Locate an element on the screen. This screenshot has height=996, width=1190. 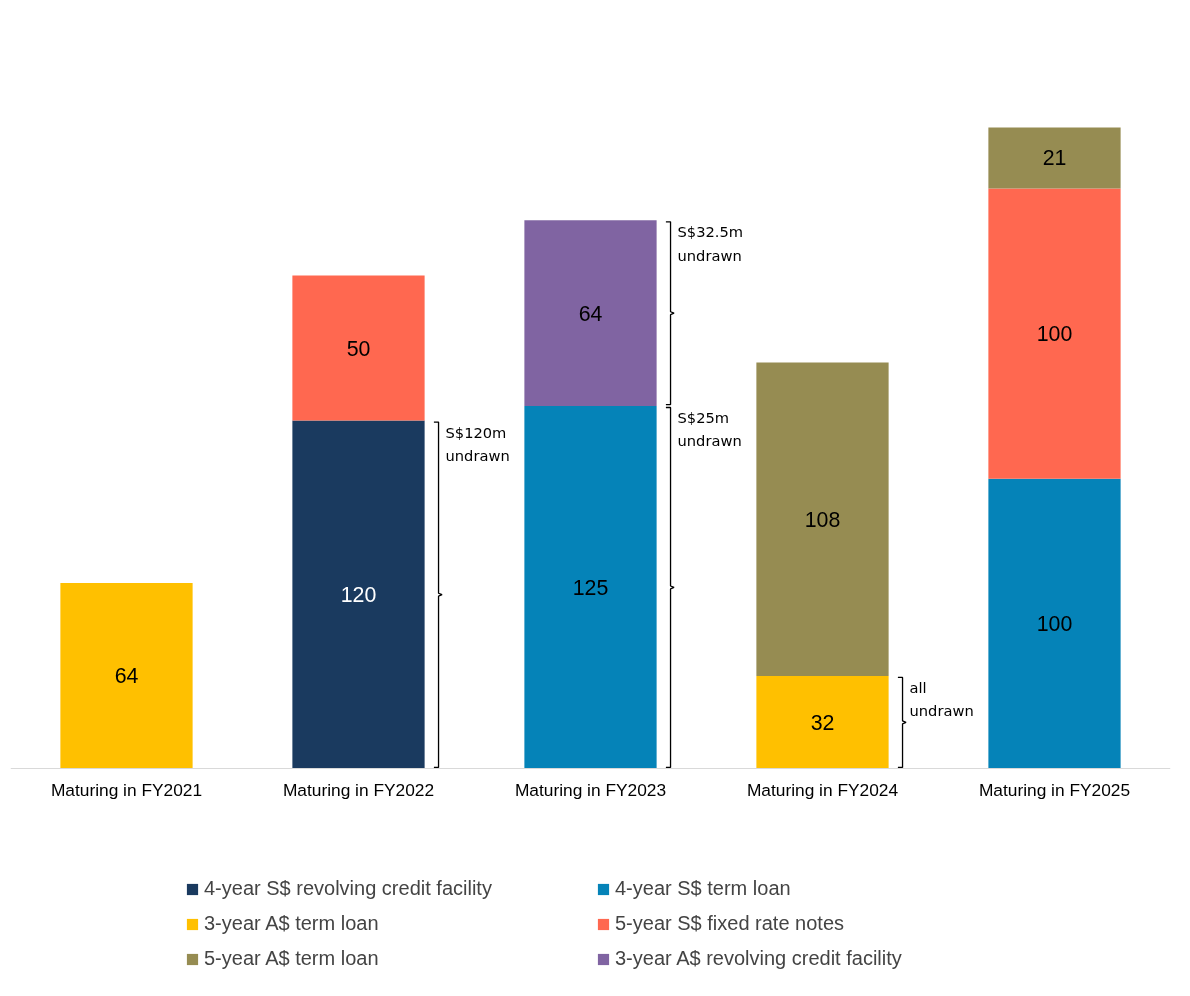
data-label: 125 is located at coordinates (590, 587).